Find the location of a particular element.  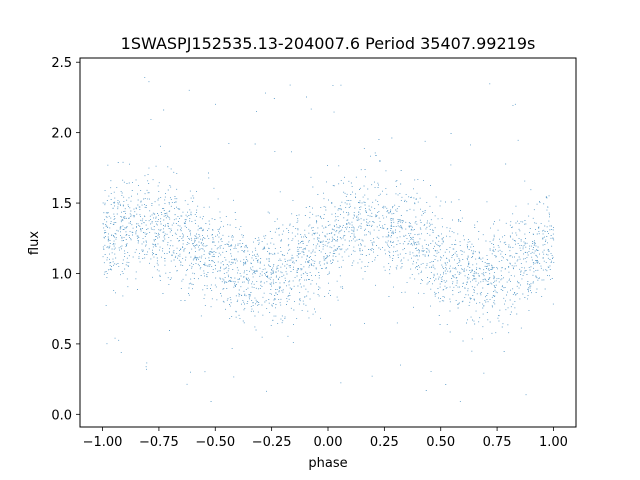

x-tick-label: −1.00 is located at coordinates (103, 442).